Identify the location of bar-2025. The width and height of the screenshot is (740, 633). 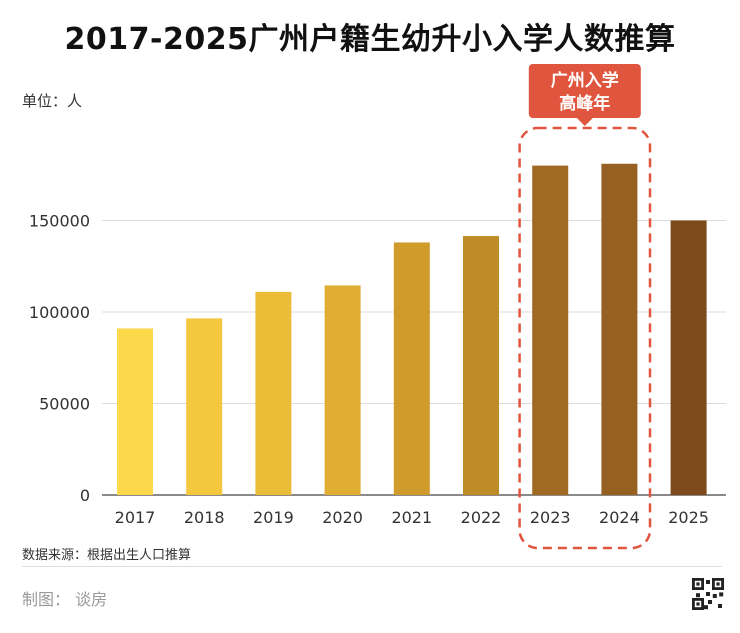
(688, 357).